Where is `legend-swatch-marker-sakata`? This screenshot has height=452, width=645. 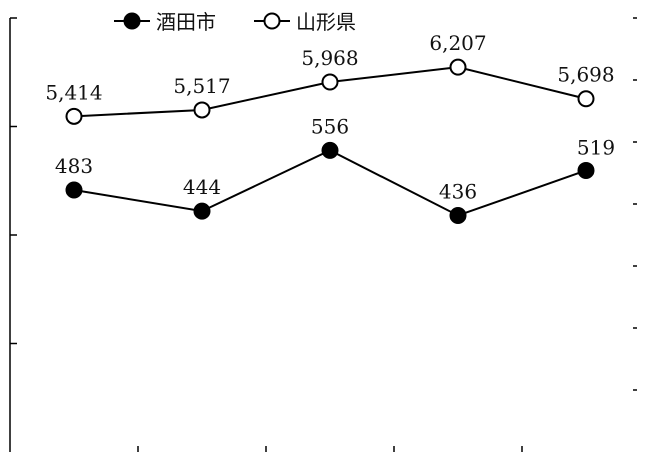 legend-swatch-marker-sakata is located at coordinates (132, 21).